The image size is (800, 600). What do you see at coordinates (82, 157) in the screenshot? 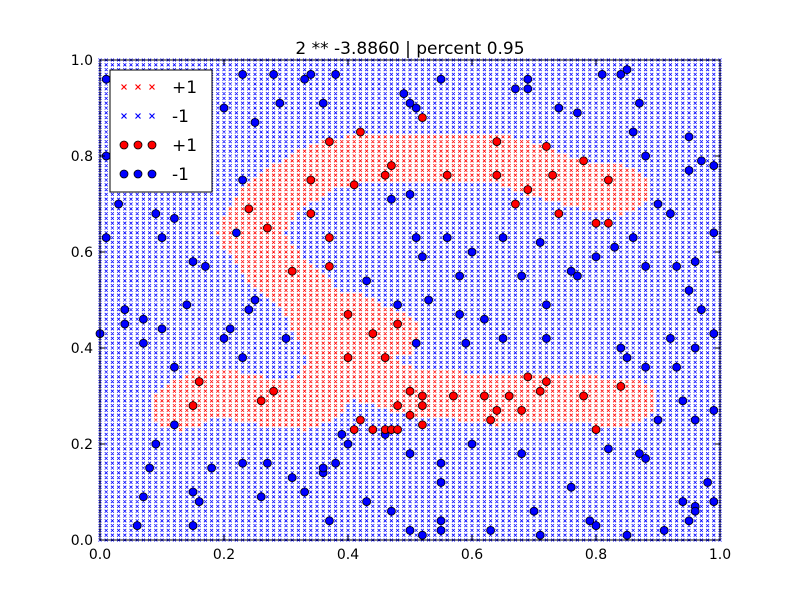
I see `y-tick-label: 0.8` at bounding box center [82, 157].